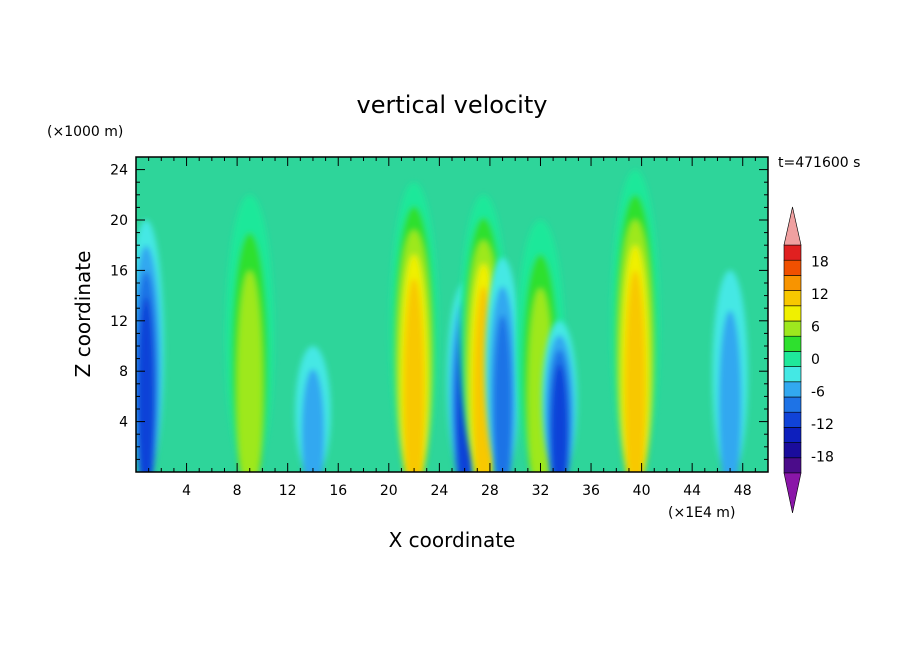 This screenshot has width=904, height=654. I want to click on chart-title: vertical velocity, so click(452, 105).